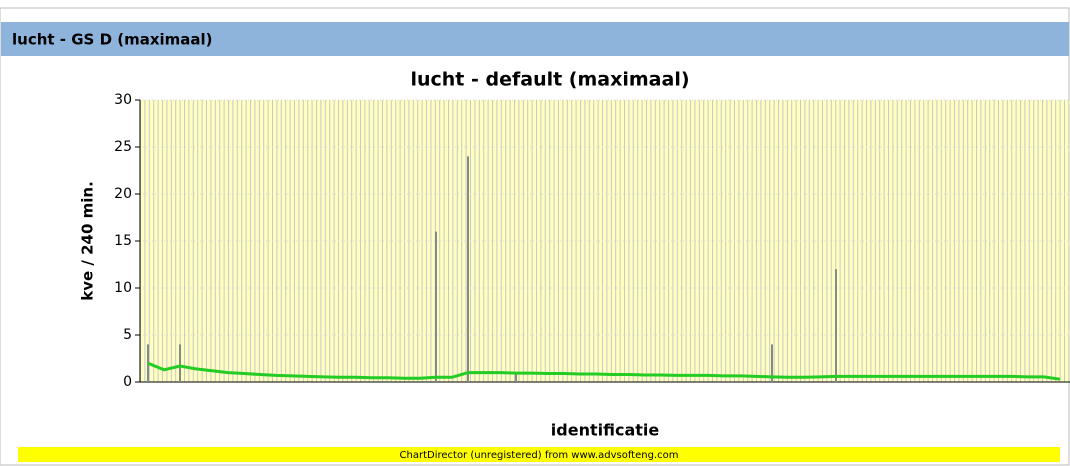 The height and width of the screenshot is (466, 1070). I want to click on y-tick-label: 10, so click(123, 288).